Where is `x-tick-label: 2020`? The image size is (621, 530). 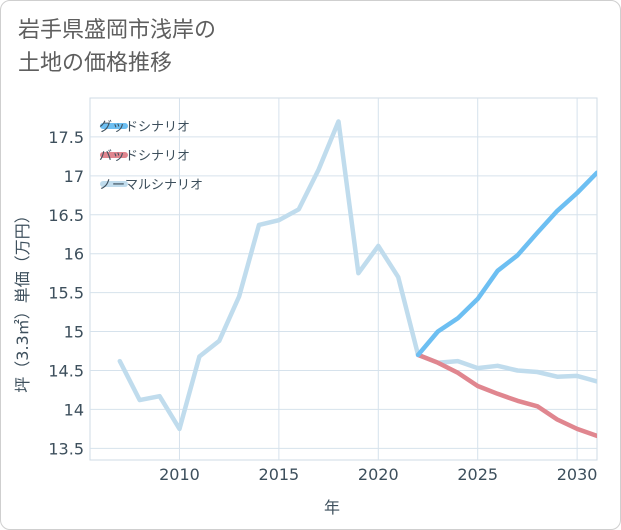
x-tick-label: 2020 is located at coordinates (378, 474).